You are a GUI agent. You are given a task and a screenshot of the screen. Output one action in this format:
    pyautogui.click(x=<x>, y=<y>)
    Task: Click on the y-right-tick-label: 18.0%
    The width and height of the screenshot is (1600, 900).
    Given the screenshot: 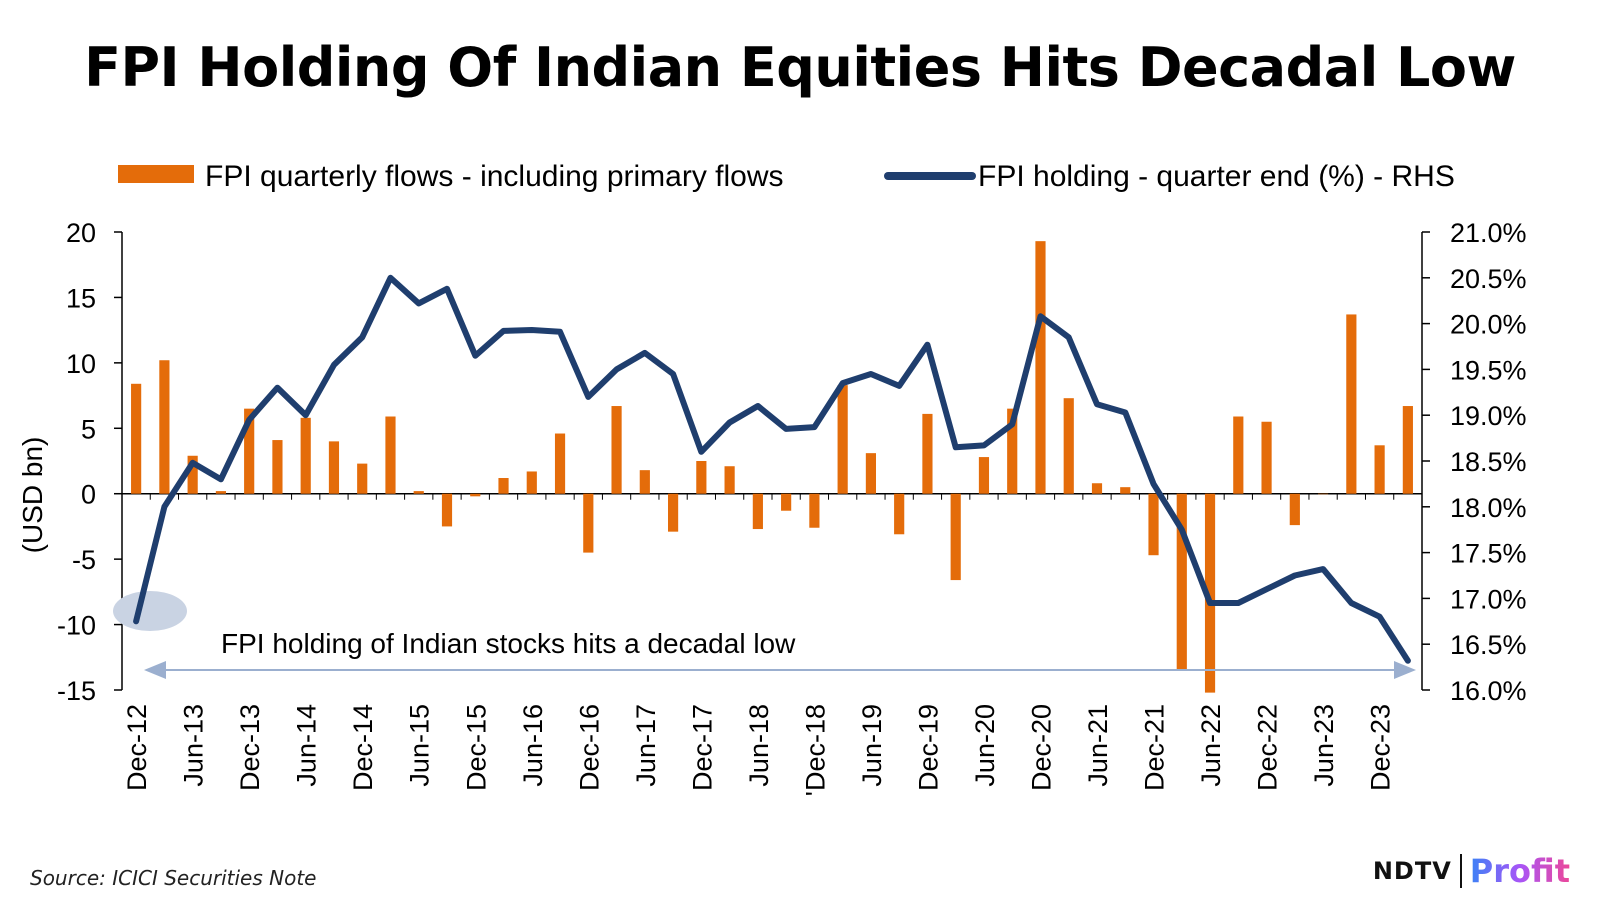 What is the action you would take?
    pyautogui.click(x=1488, y=508)
    